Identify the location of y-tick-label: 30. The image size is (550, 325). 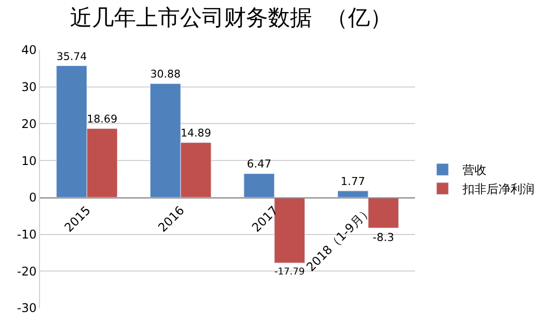
(29, 87).